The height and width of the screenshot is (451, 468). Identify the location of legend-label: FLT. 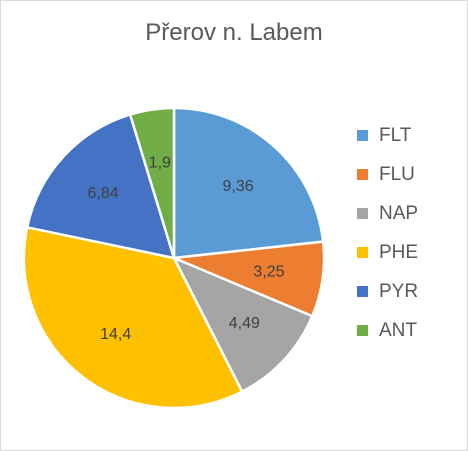
(395, 135).